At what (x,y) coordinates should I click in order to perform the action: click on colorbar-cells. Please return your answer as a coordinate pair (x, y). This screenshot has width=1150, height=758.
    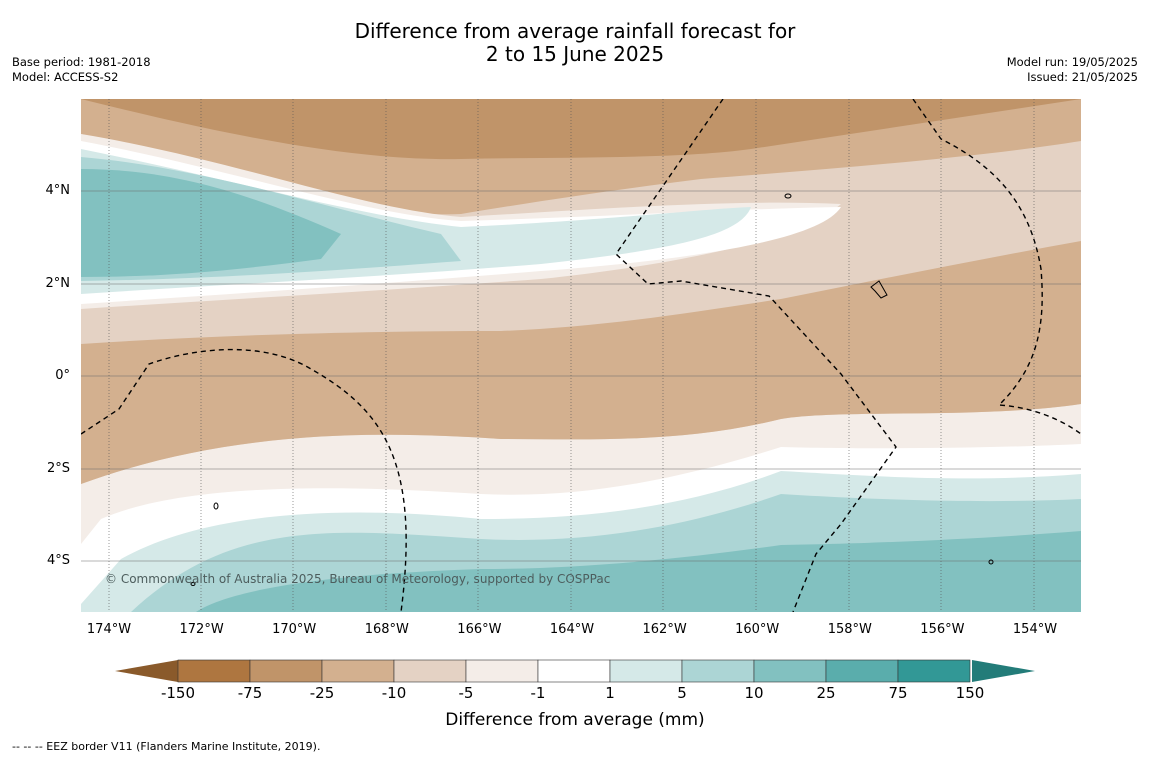
    Looking at the image, I should click on (574, 671).